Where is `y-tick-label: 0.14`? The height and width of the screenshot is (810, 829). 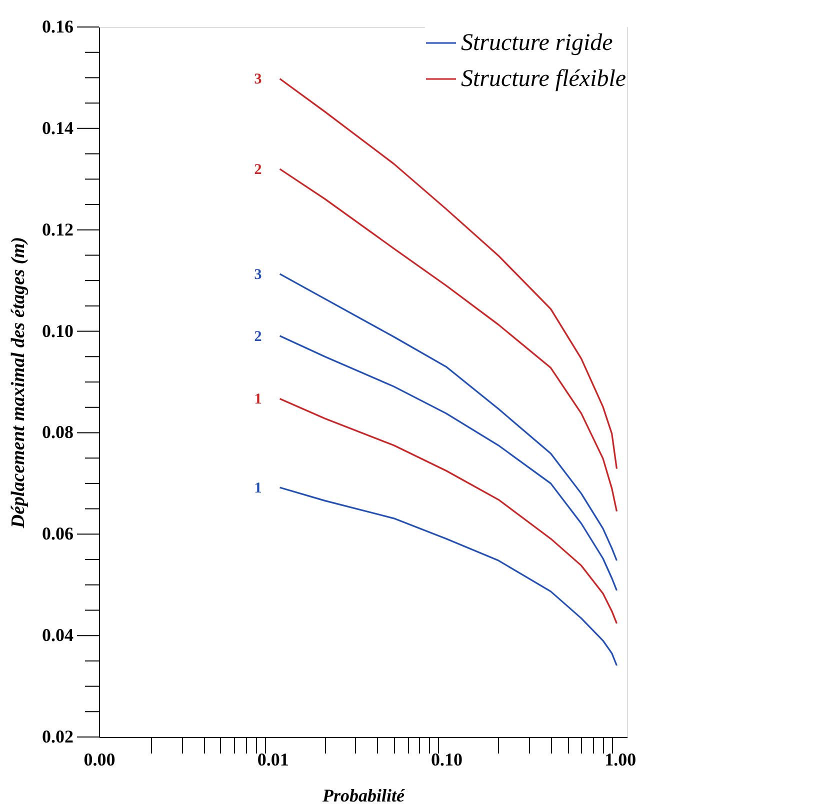 y-tick-label: 0.14 is located at coordinates (58, 128).